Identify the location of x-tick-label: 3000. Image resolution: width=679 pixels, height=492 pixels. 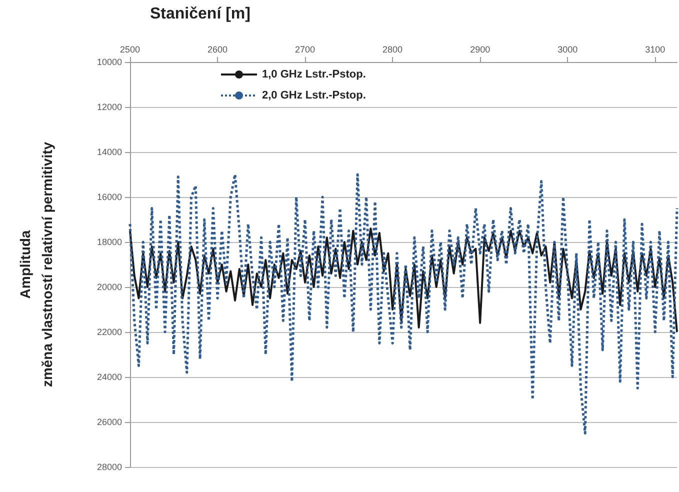
(568, 49).